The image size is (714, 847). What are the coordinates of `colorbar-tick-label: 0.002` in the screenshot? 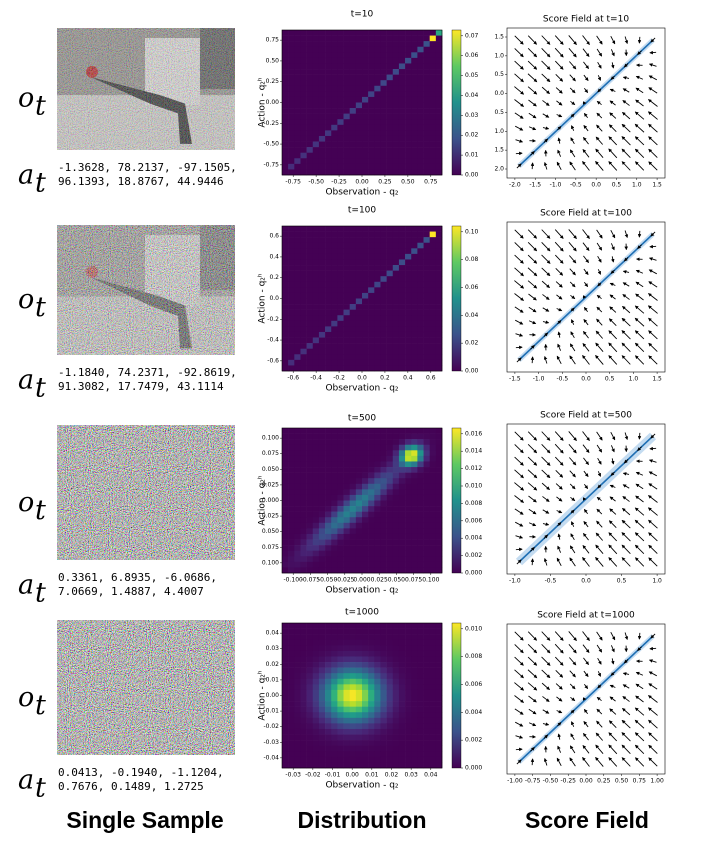 It's located at (473, 555).